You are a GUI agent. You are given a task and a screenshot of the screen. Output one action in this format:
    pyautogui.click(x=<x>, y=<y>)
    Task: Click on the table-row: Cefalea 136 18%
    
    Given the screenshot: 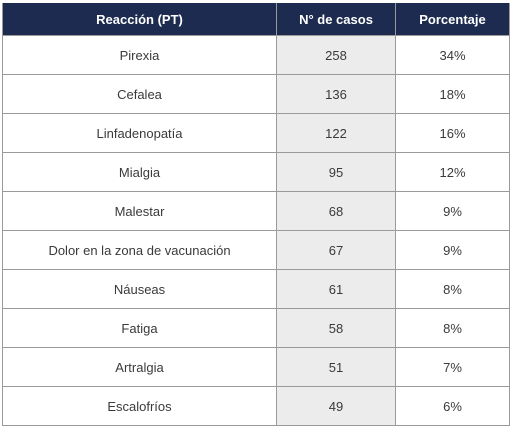 What is the action you would take?
    pyautogui.click(x=256, y=94)
    